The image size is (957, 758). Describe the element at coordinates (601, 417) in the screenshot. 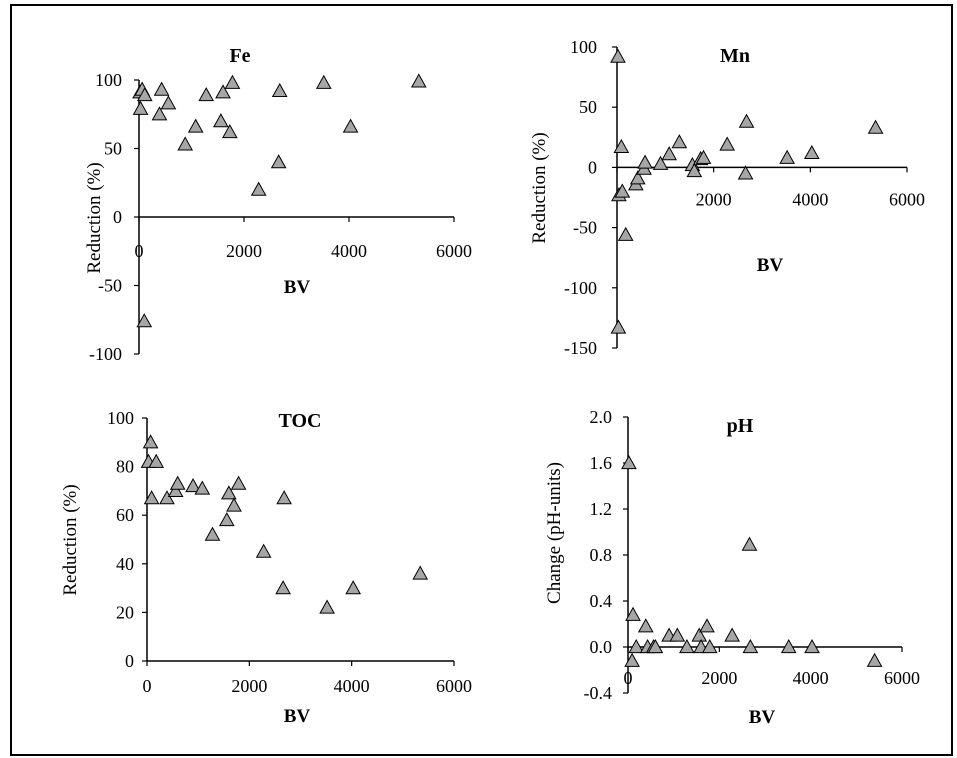

I see `y-tick-label: 2.0` at that location.